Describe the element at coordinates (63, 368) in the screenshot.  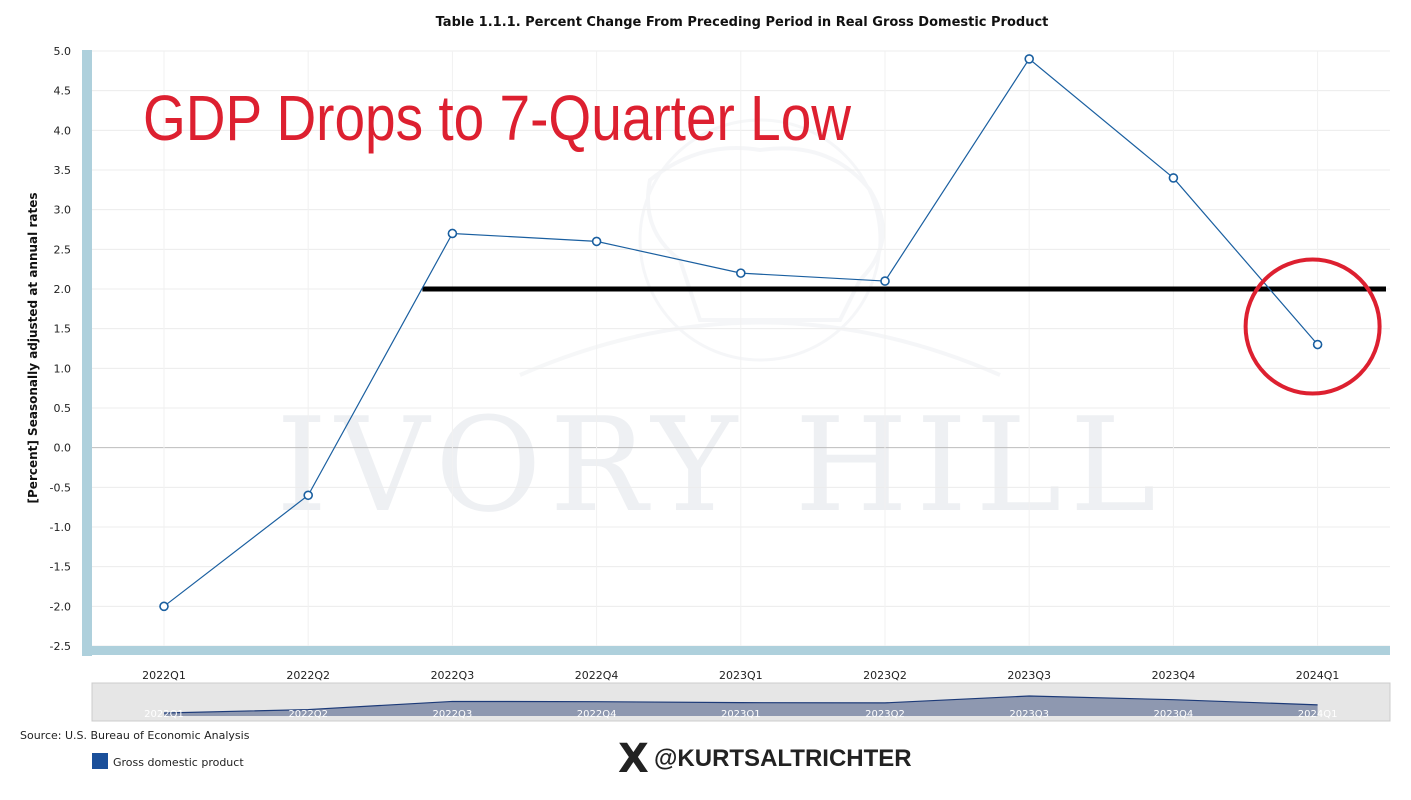
I see `y-tick-label: 1.0` at that location.